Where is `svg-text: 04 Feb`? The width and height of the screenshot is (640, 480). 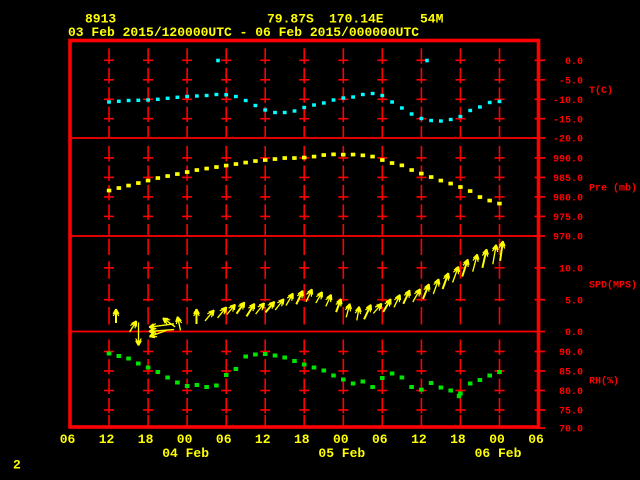
svg-text: 04 Feb is located at coordinates (185, 453).